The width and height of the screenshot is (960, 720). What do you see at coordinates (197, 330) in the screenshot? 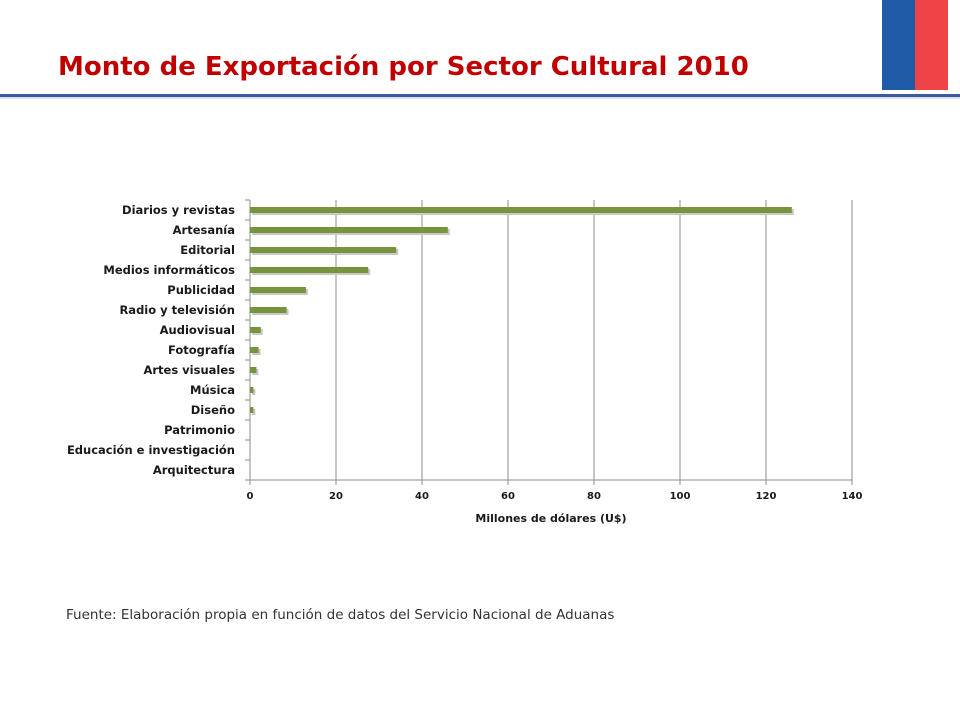
I see `category-label: Audiovisual` at bounding box center [197, 330].